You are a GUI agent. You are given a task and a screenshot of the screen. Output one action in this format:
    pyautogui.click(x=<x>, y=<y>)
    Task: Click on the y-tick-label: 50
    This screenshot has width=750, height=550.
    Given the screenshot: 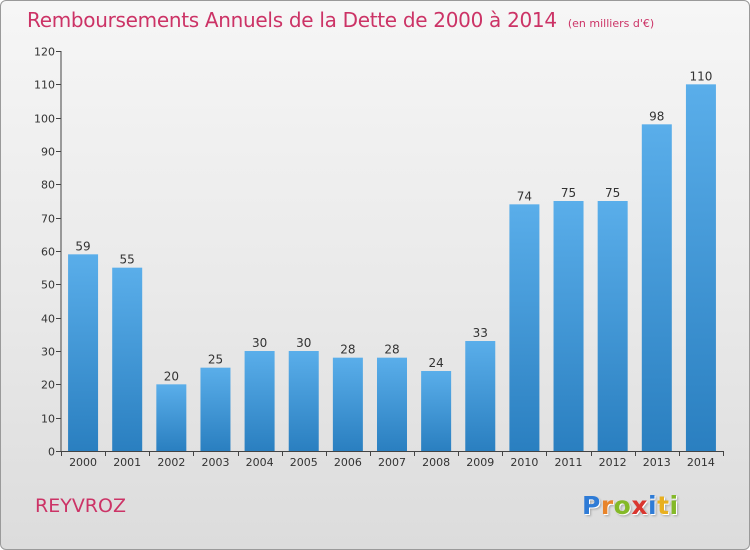 What is the action you would take?
    pyautogui.click(x=48, y=285)
    